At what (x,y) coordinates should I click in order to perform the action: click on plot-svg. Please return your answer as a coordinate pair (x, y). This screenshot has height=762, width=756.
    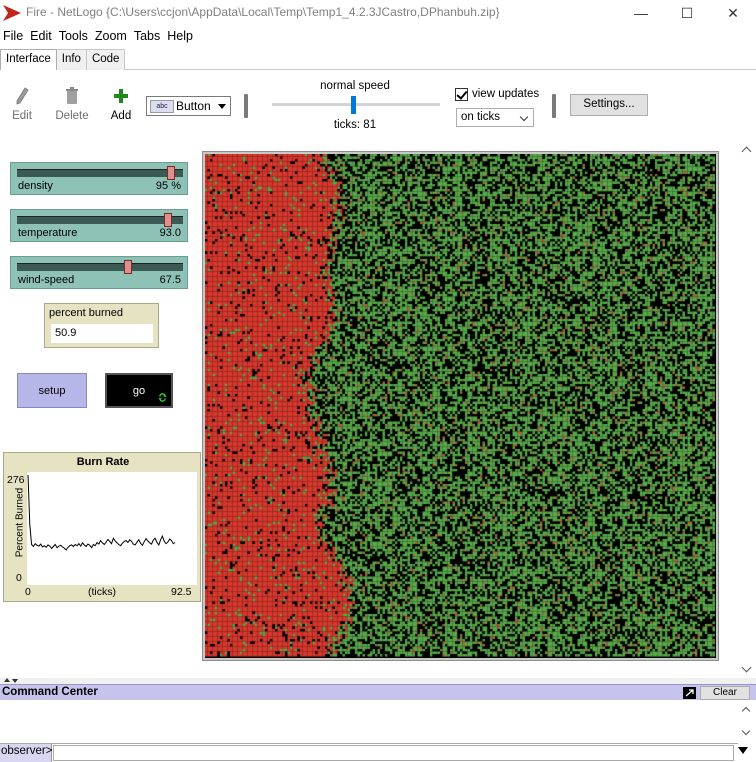
    Looking at the image, I should click on (101, 512).